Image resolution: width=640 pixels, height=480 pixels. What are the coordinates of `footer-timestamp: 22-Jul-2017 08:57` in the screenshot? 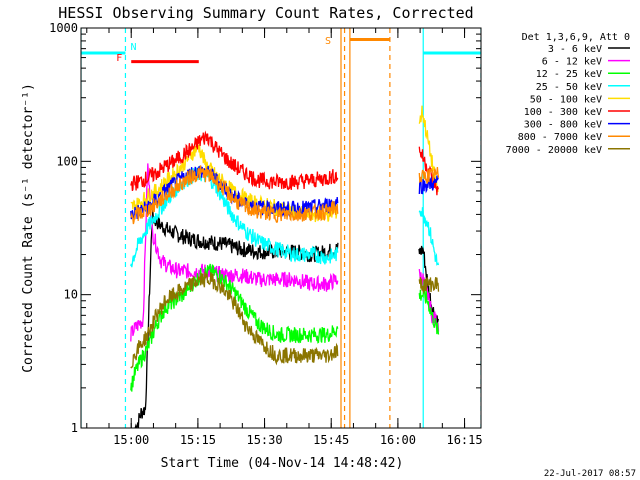 It's located at (590, 474).